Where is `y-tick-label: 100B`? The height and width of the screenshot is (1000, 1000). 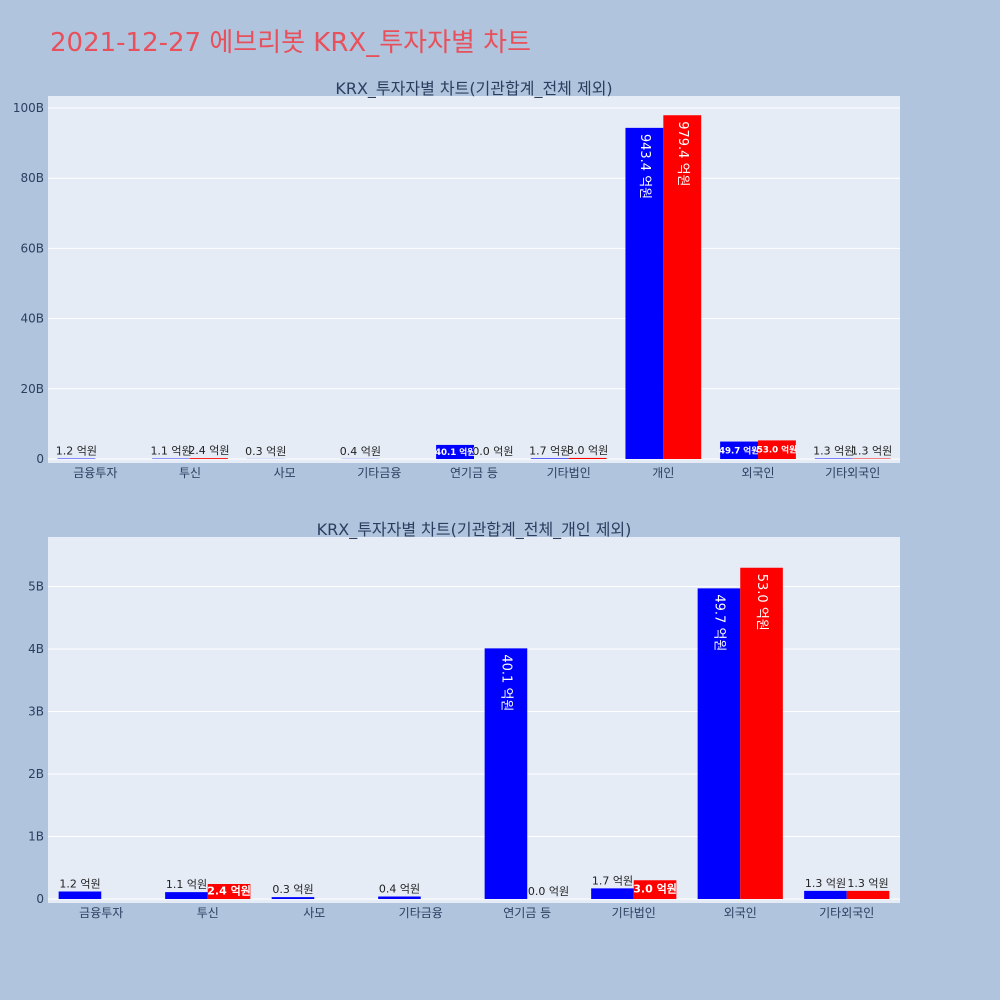 y-tick-label: 100B is located at coordinates (28, 108).